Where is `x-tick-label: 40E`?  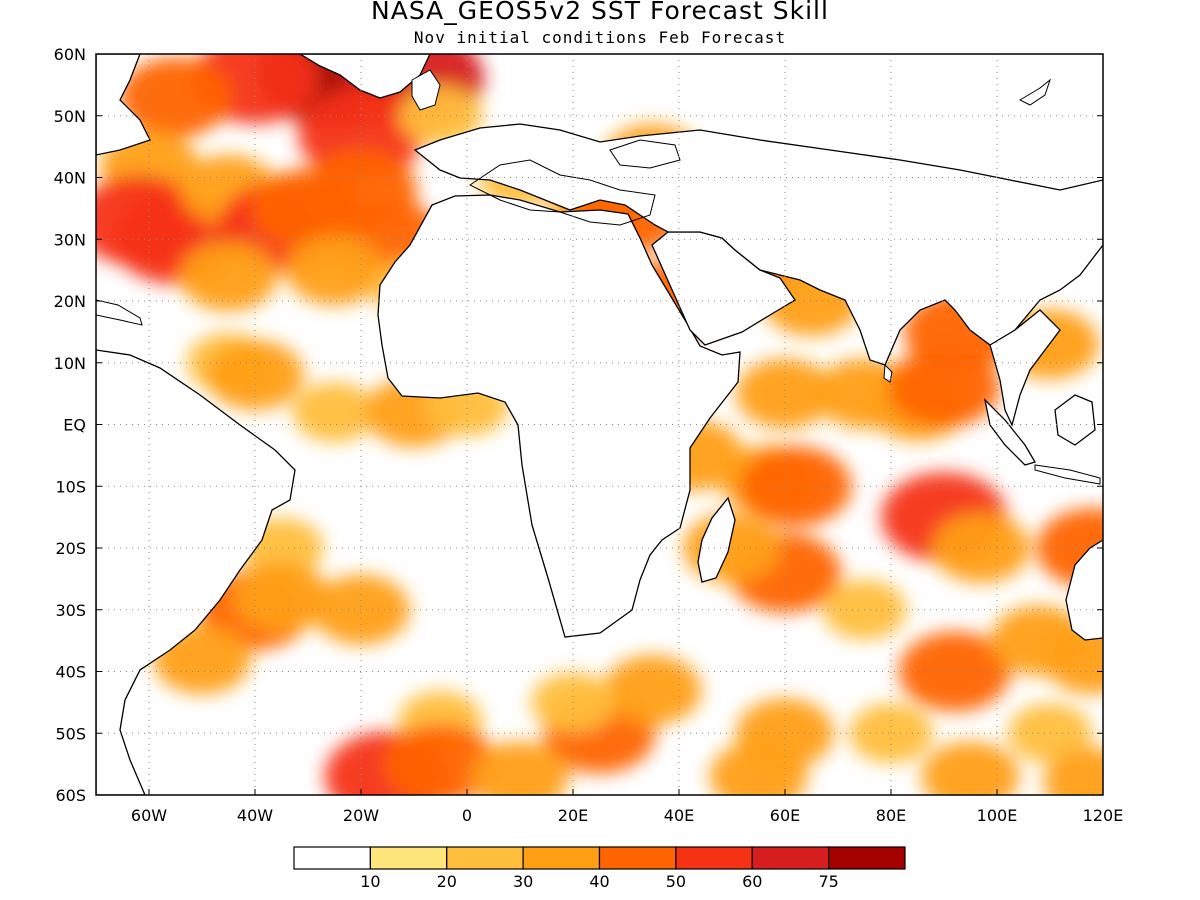
x-tick-label: 40E is located at coordinates (679, 815).